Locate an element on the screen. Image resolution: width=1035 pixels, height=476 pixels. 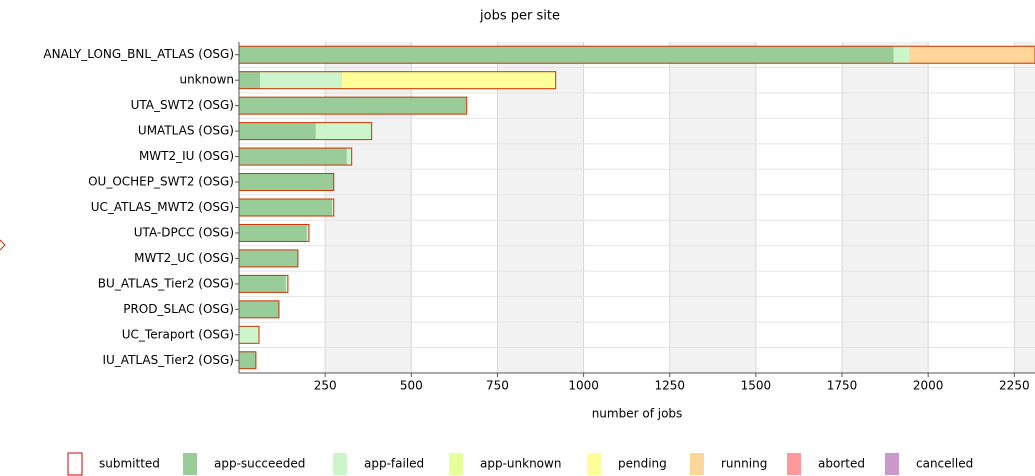
y-tick-label: OU_OCHEP_SWT2 (OSG) is located at coordinates (161, 182).